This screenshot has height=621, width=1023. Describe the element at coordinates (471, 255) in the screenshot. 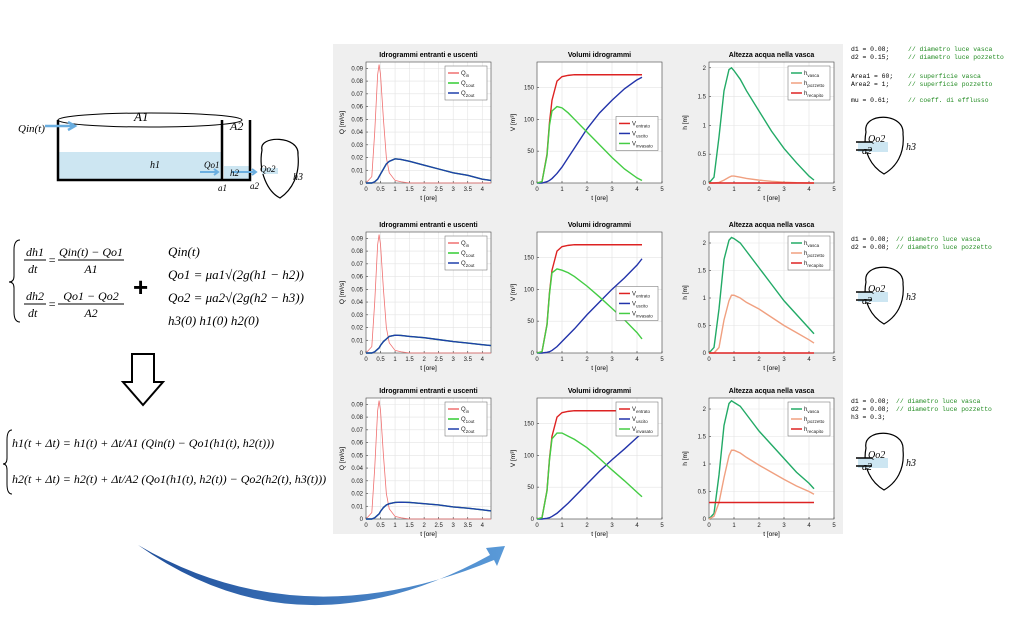

I see `legend-label-sub: 1out` at that location.